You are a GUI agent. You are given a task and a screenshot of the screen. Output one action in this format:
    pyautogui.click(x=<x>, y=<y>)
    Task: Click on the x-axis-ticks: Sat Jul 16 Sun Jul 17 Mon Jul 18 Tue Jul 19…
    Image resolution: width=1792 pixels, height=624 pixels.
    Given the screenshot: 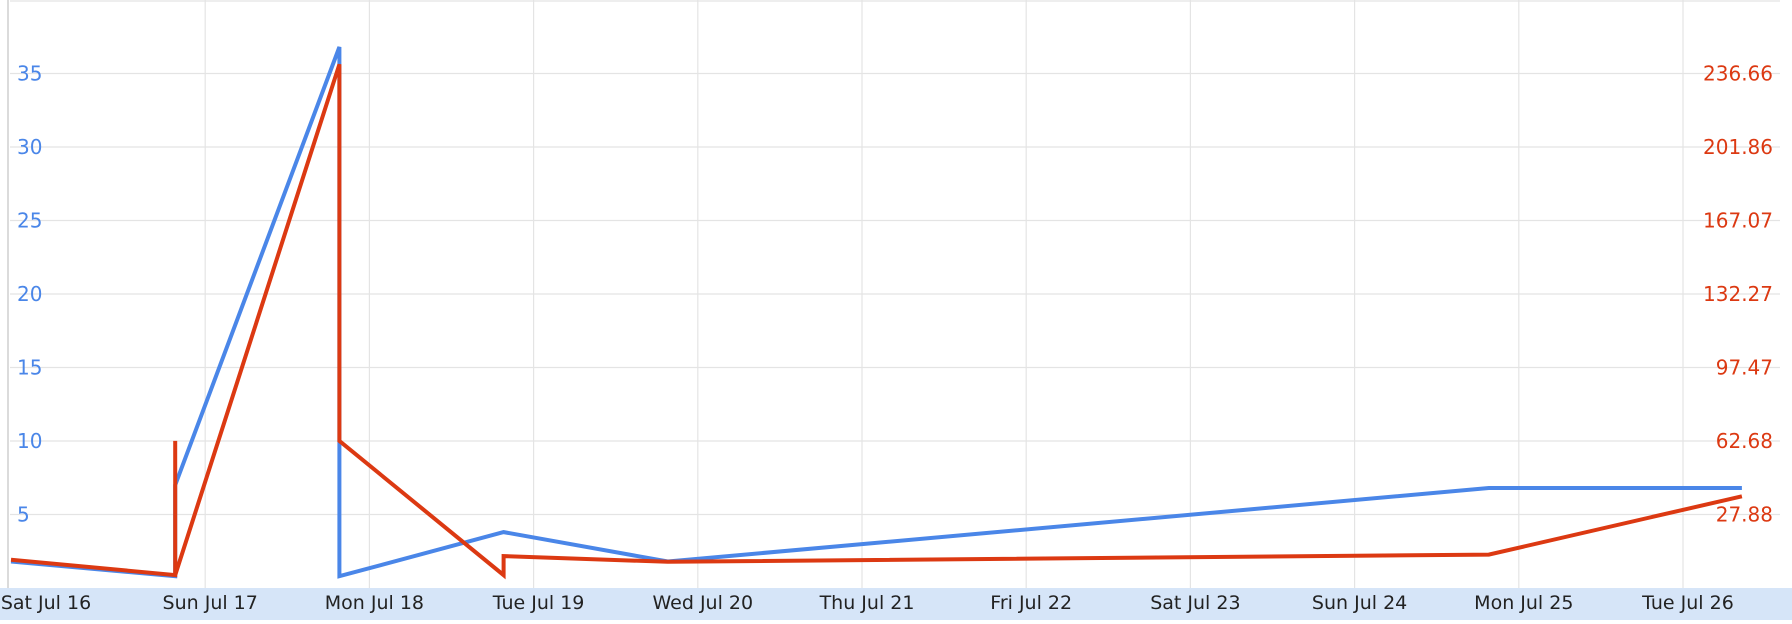 What is the action you would take?
    pyautogui.click(x=867, y=603)
    